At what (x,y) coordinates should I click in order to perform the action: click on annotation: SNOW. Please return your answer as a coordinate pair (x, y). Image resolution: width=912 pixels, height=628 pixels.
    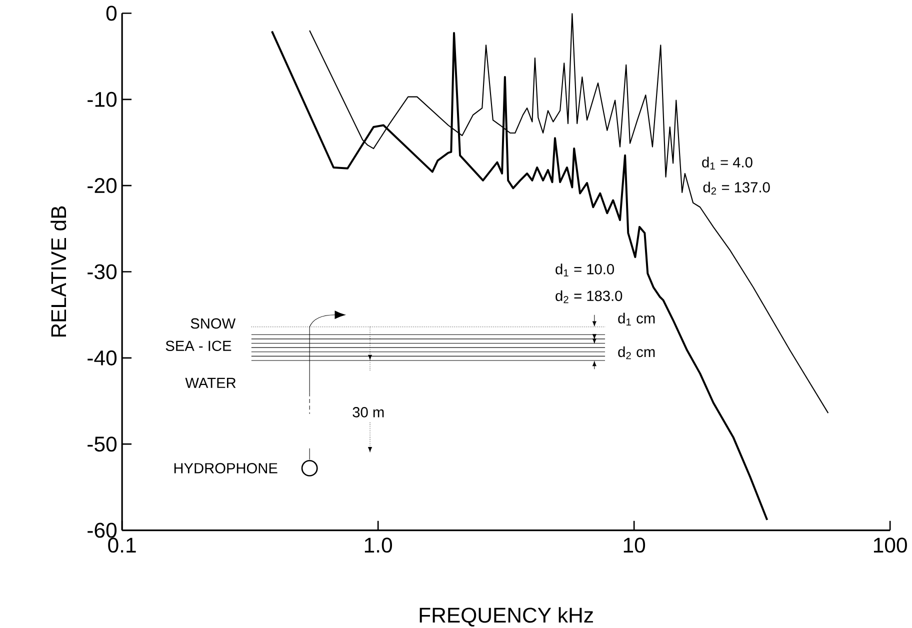
    Looking at the image, I should click on (213, 323).